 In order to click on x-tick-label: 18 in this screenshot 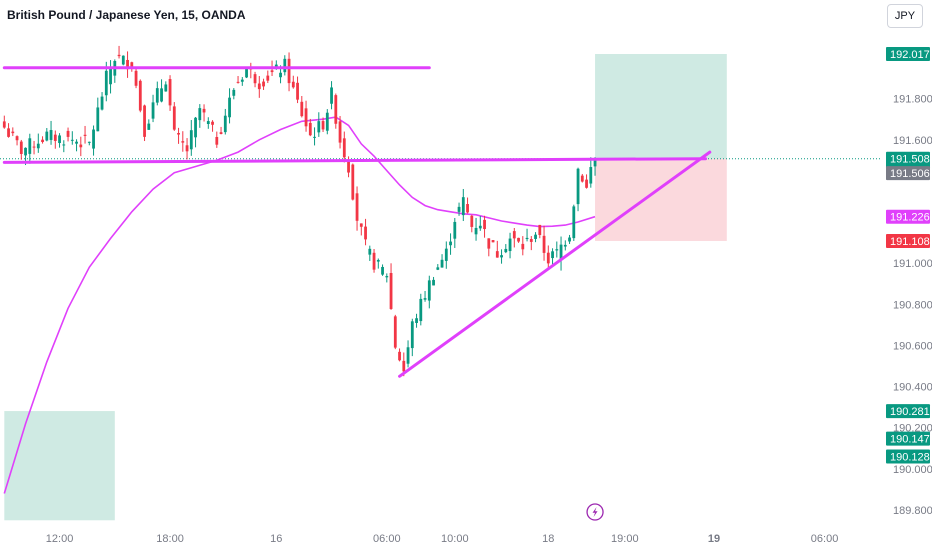, I will do `click(548, 539)`.